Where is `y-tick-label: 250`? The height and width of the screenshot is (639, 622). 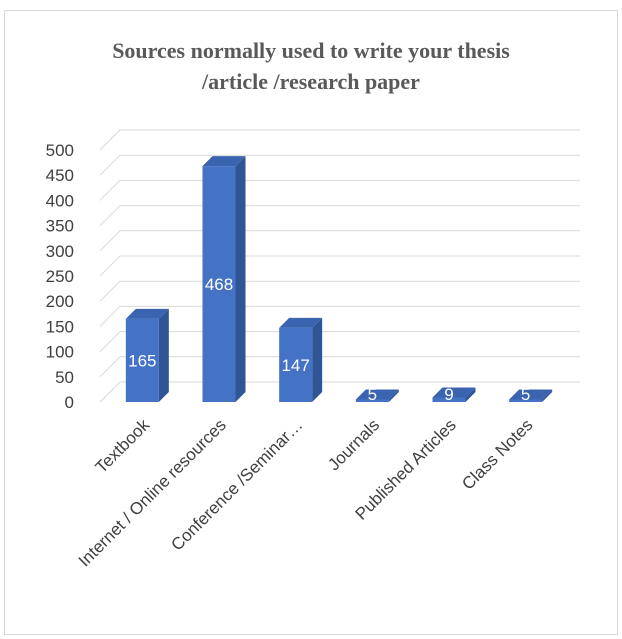
y-tick-label: 250 is located at coordinates (60, 276).